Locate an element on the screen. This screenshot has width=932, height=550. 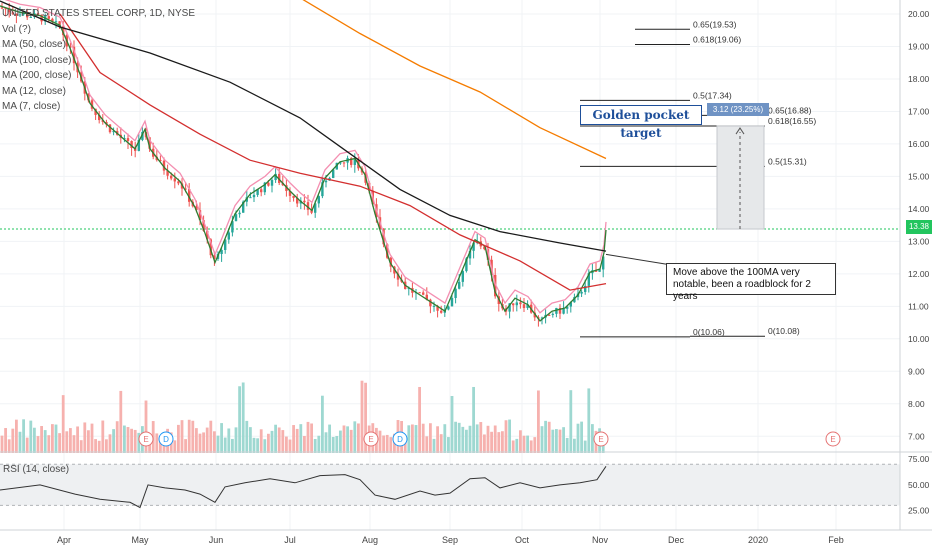
dividend-marker-label: D is located at coordinates (400, 439).